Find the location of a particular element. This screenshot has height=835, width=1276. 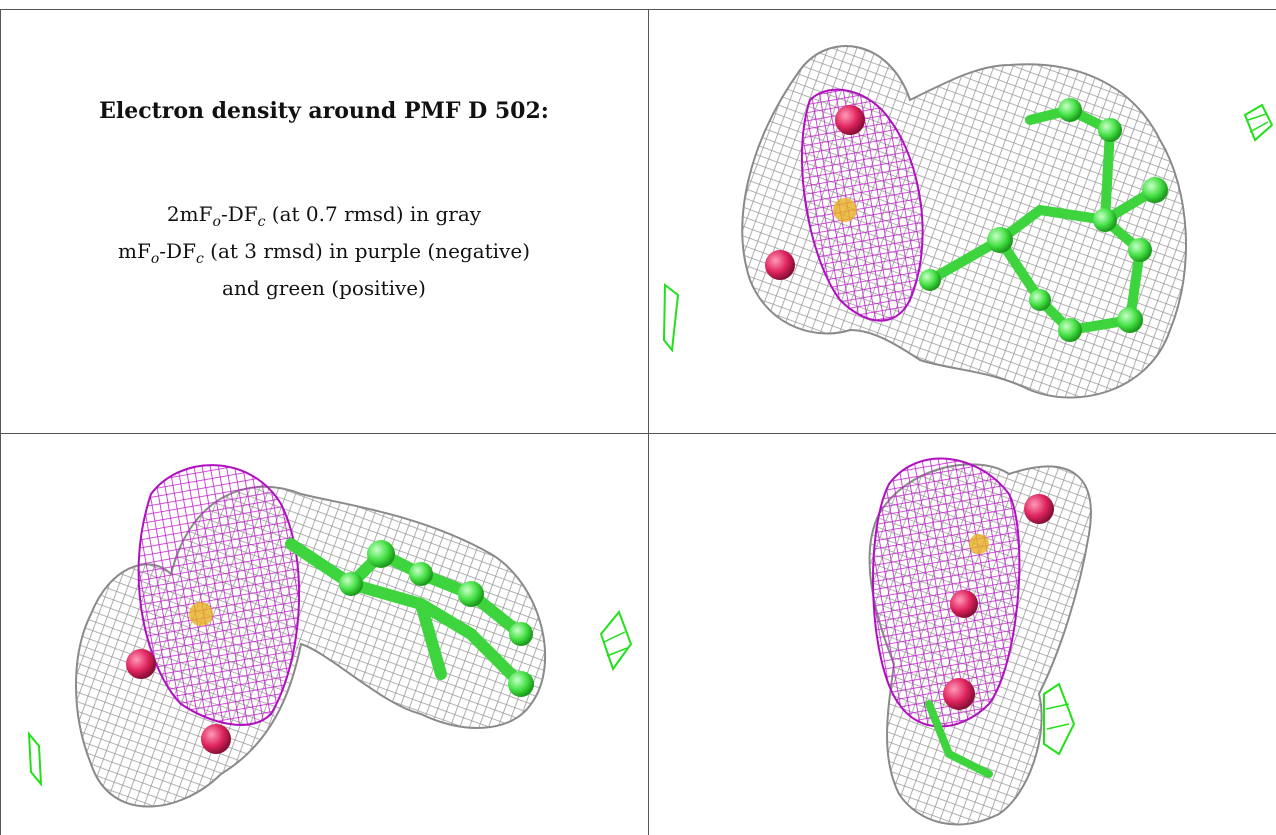

density-mesh-image is located at coordinates (980, 641).